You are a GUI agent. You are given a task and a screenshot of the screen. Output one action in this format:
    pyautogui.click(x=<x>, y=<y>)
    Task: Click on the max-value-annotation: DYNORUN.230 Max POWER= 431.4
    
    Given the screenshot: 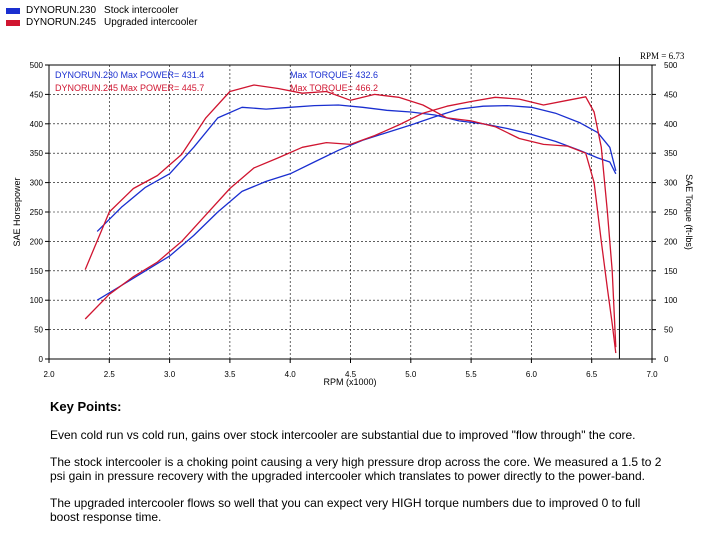 What is the action you would take?
    pyautogui.click(x=129, y=75)
    